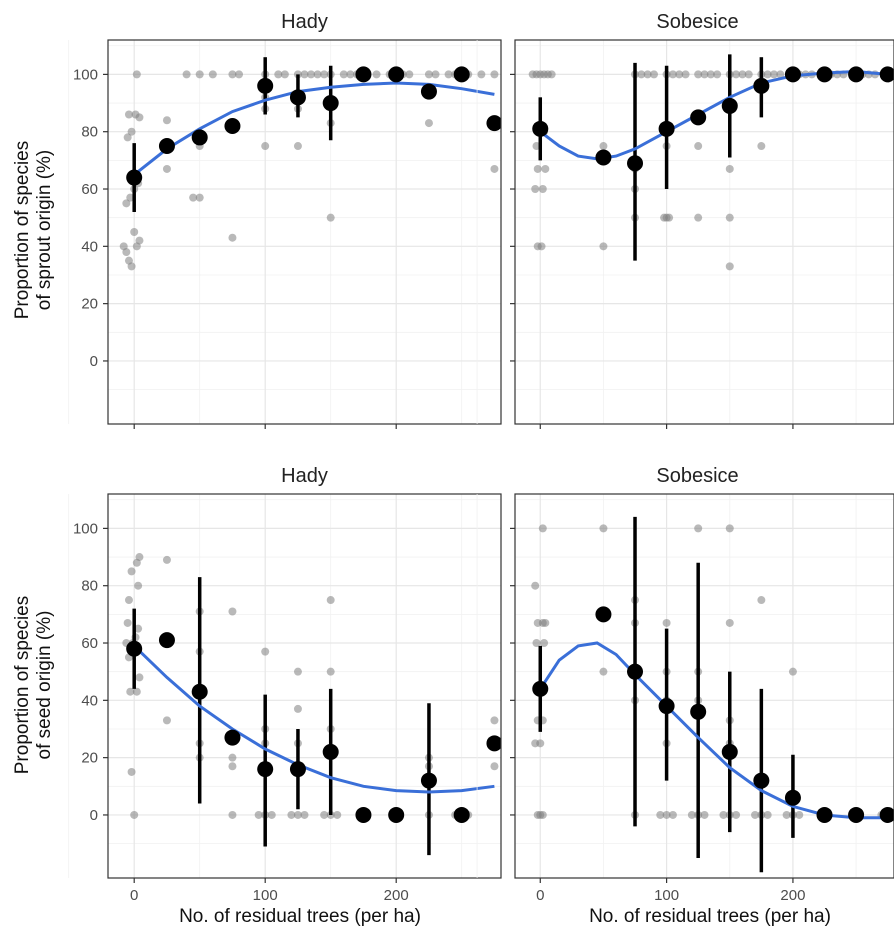 This screenshot has height=933, width=894. Describe the element at coordinates (666, 895) in the screenshot. I see `x-tick-label: 100` at that location.